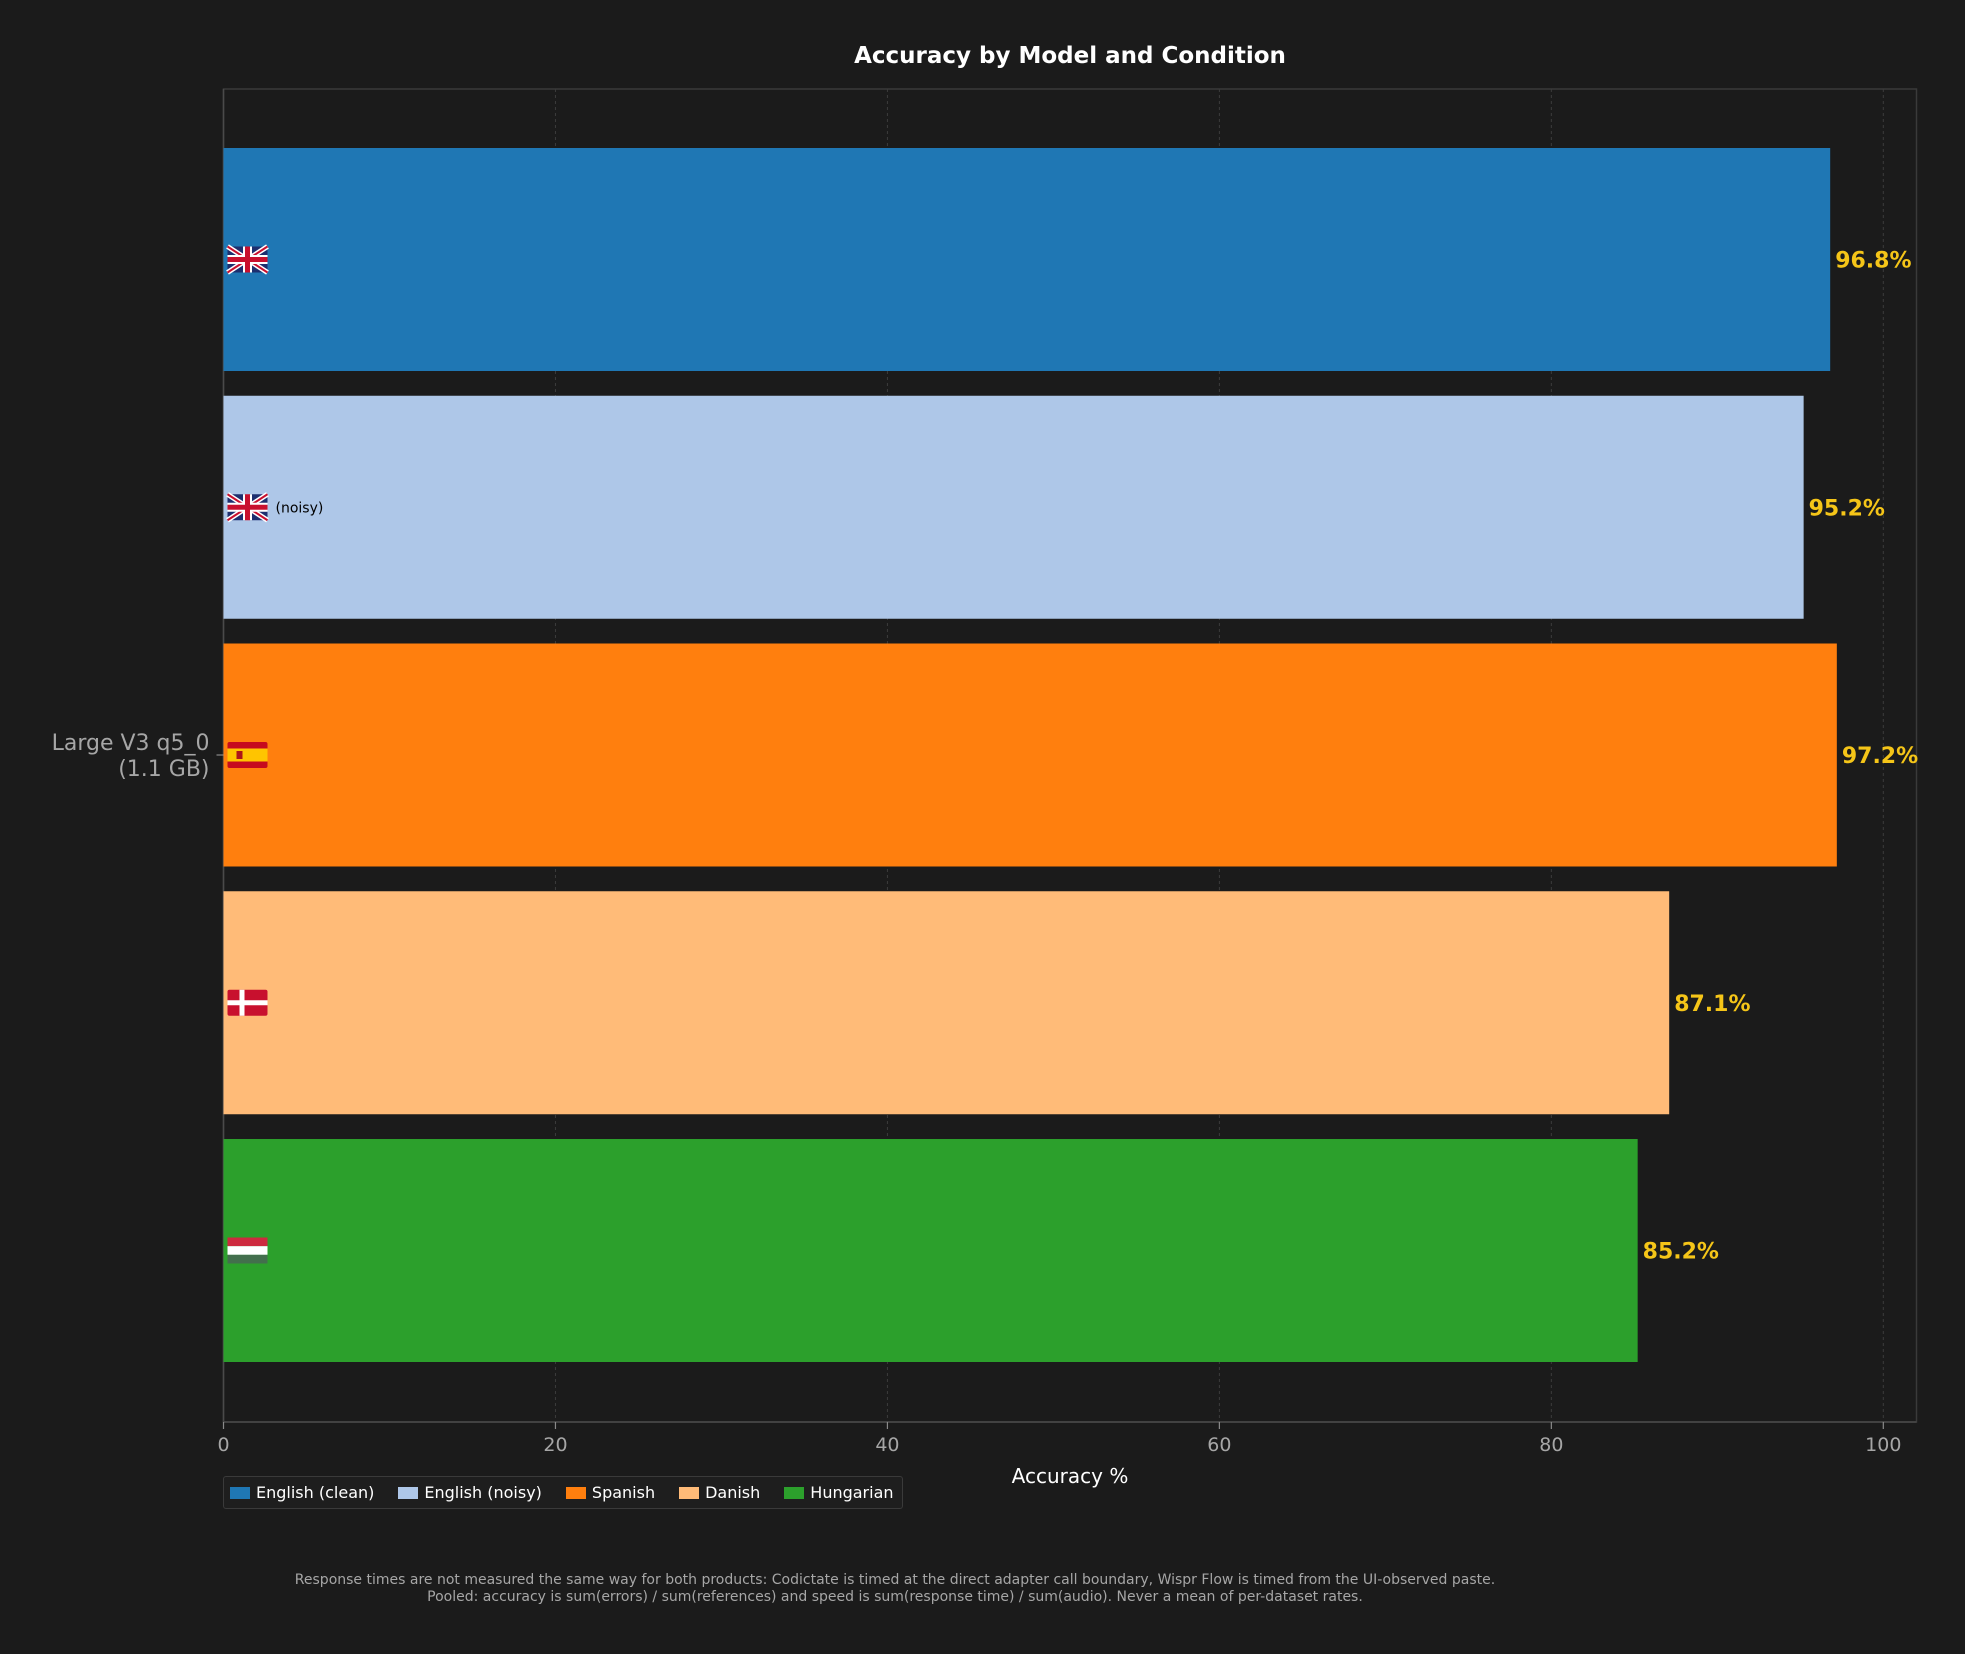  Describe the element at coordinates (1712, 1004) in the screenshot. I see `bar-value-label: 87.1%` at that location.